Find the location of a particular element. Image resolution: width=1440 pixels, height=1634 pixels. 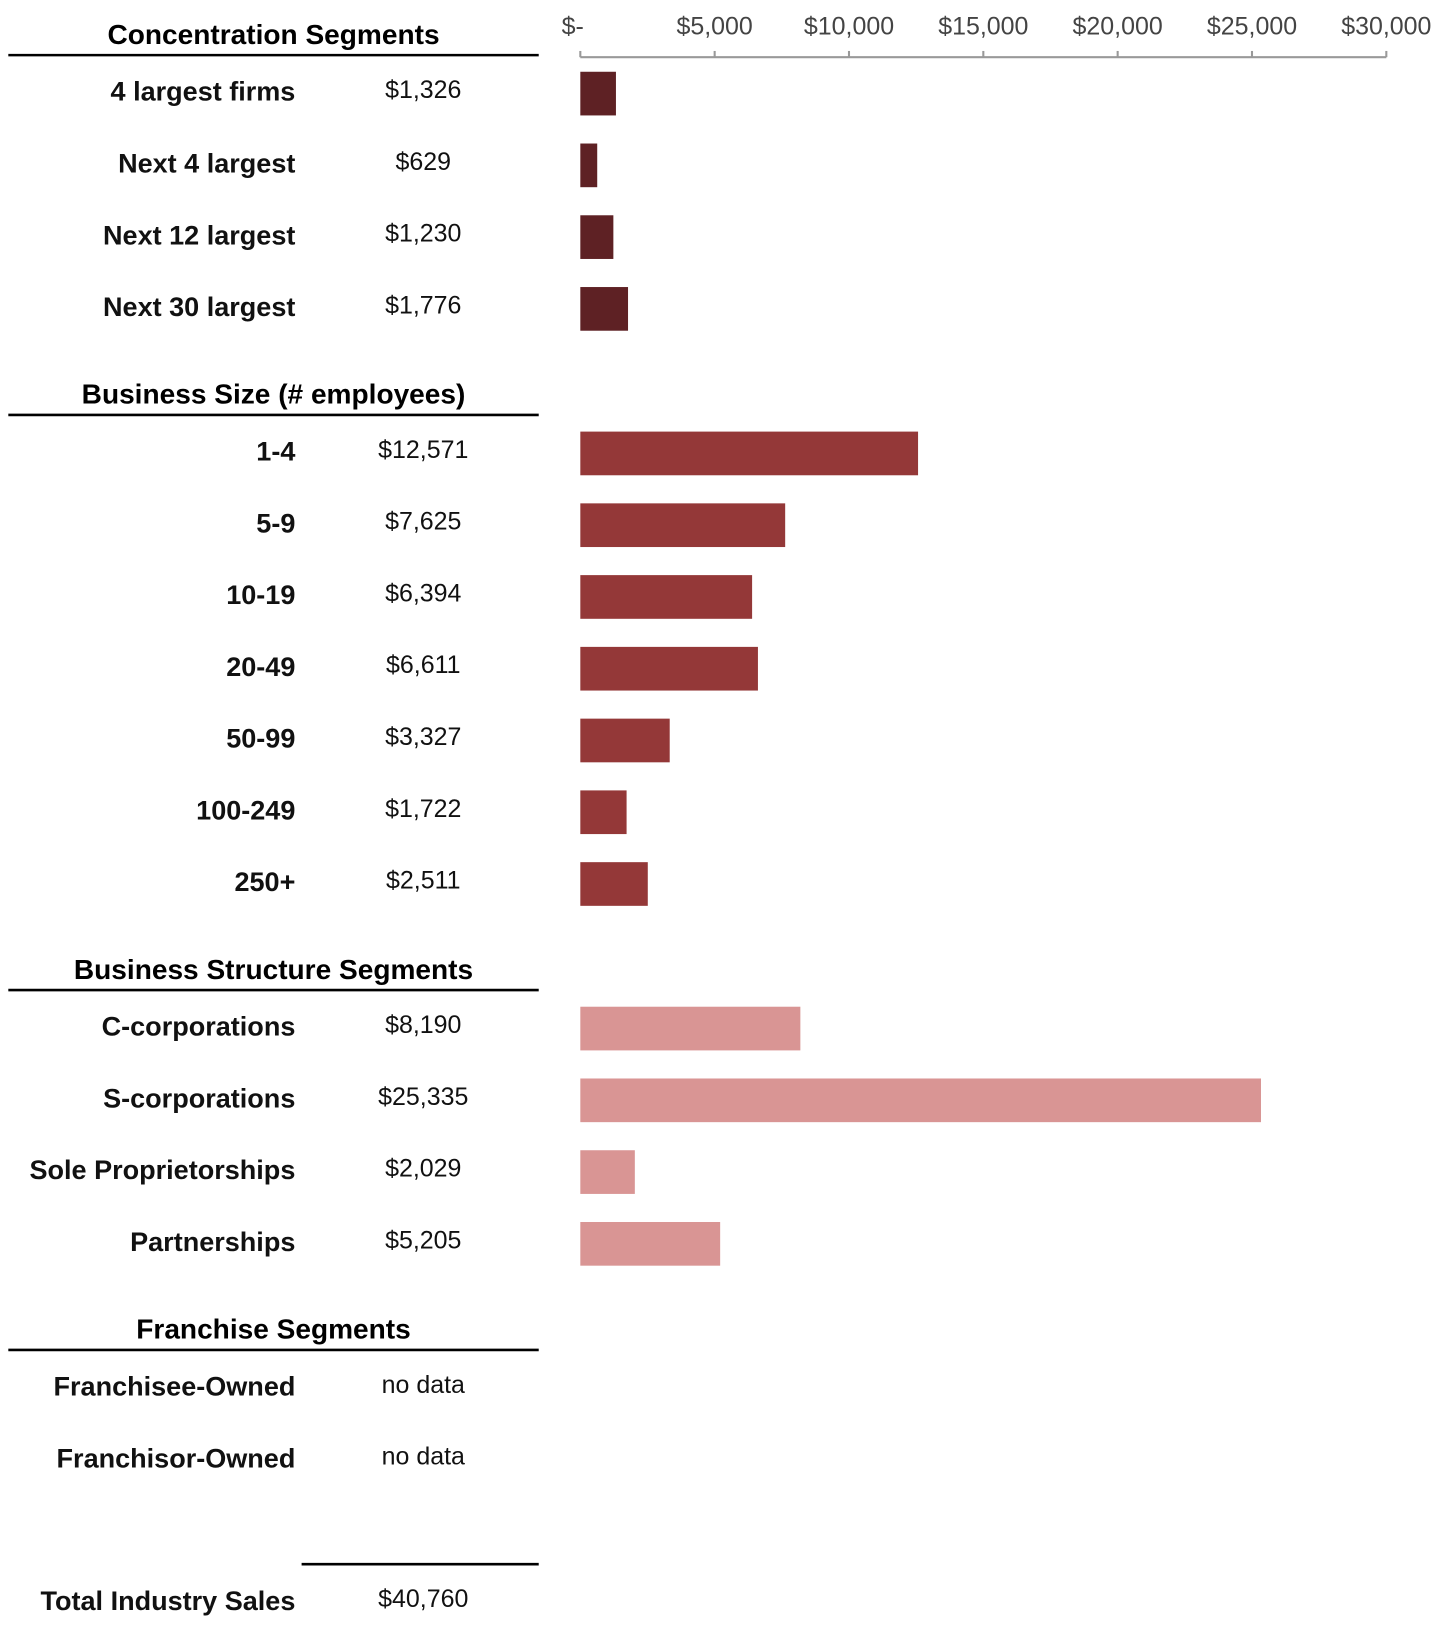

row-value: $5,205 is located at coordinates (423, 1240).